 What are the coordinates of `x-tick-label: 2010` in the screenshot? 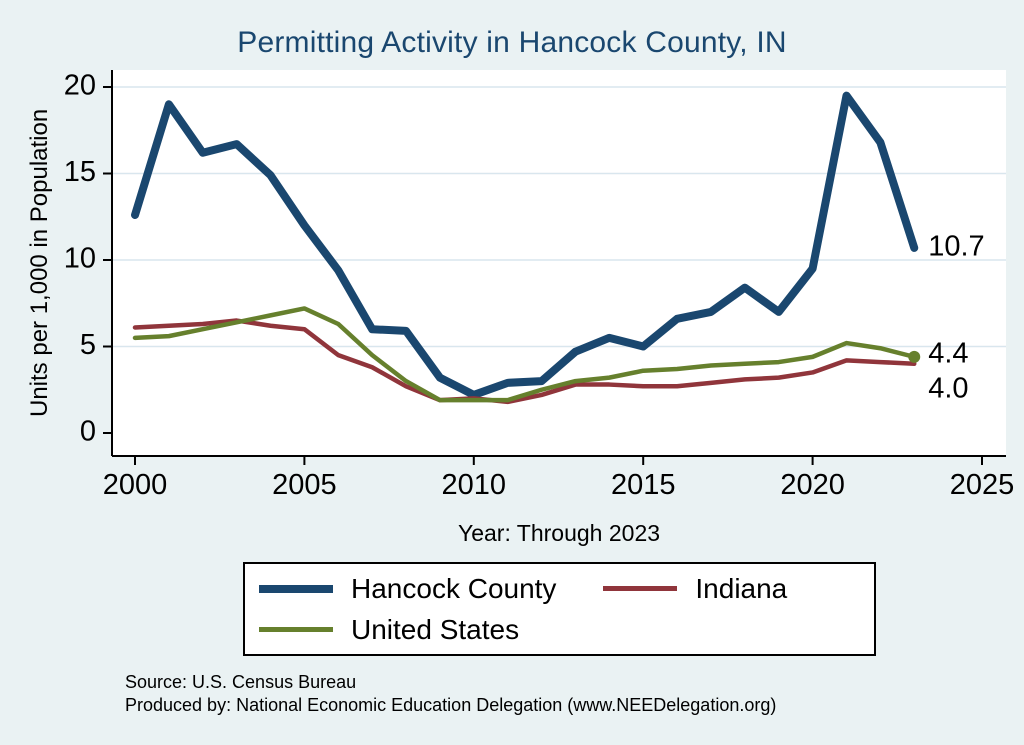 It's located at (474, 485).